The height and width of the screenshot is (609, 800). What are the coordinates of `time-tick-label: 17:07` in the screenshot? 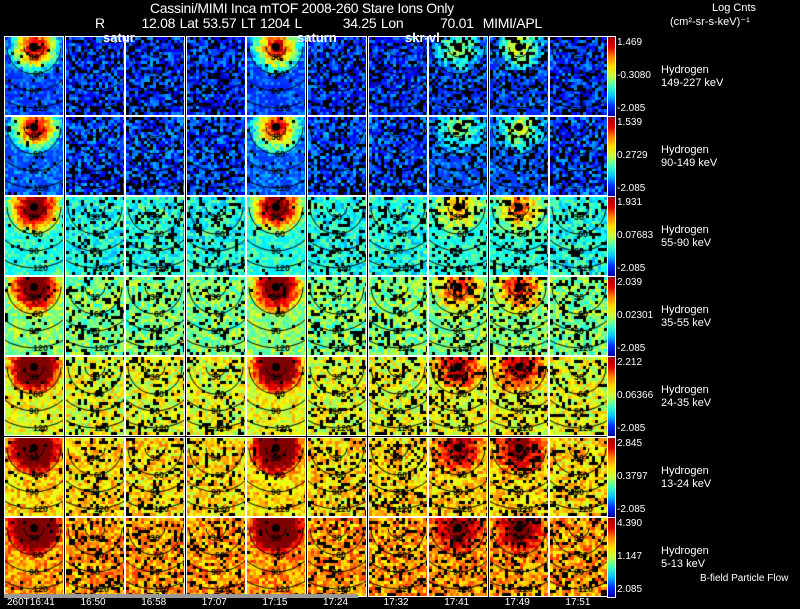 It's located at (214, 602).